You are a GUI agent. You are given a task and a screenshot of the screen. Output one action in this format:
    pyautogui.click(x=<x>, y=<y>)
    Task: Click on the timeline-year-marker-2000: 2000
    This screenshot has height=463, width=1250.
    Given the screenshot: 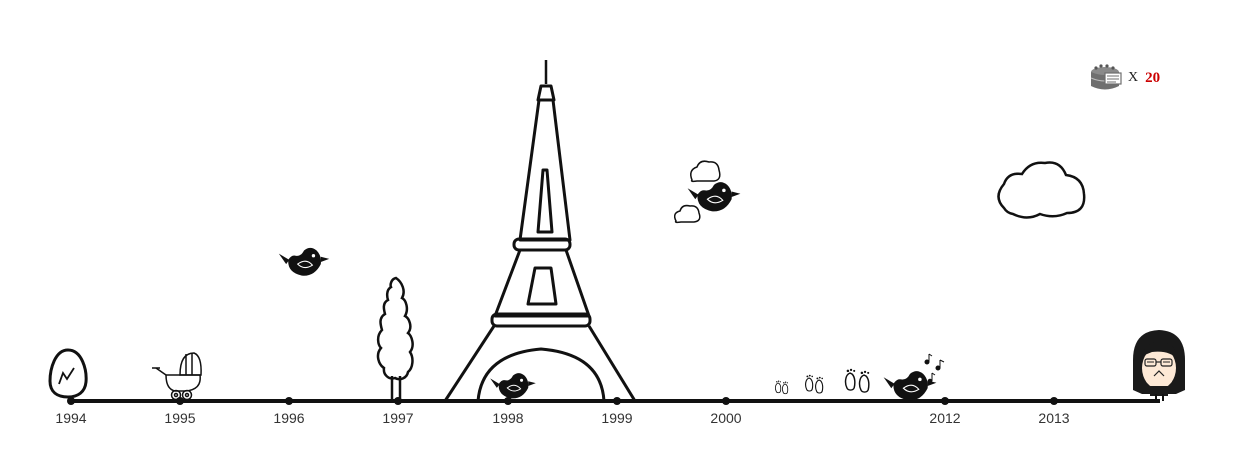 What is the action you would take?
    pyautogui.click(x=726, y=411)
    